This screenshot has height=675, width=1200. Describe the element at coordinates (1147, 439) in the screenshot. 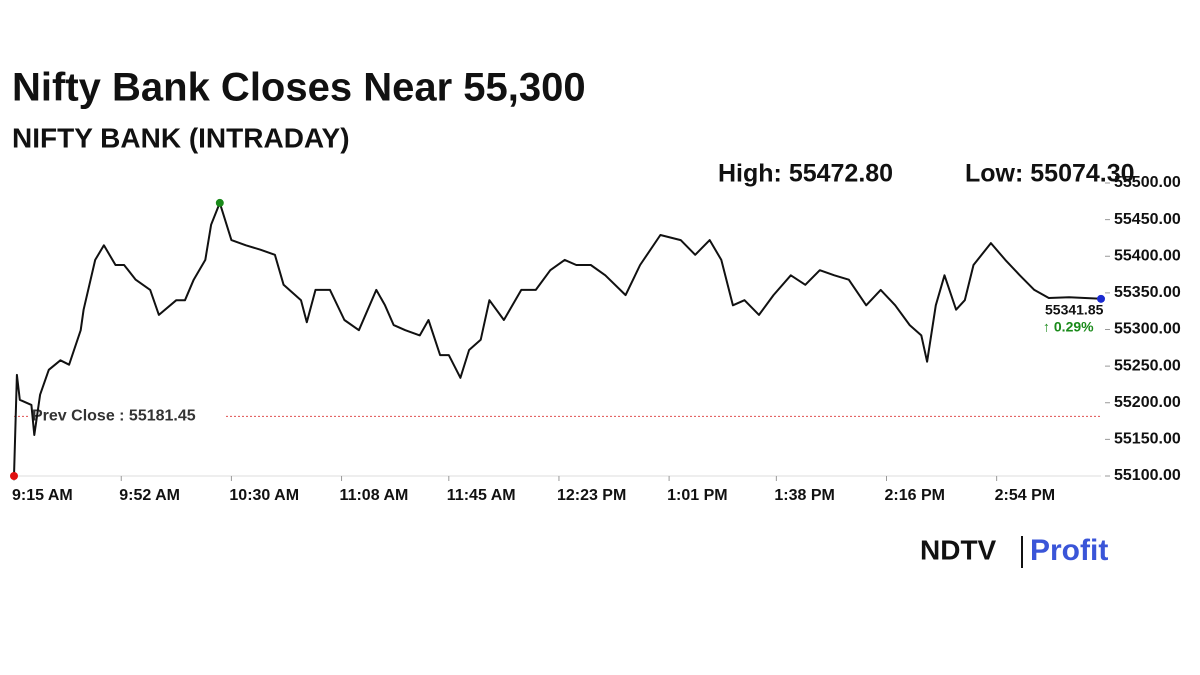

I see `y-tick-label: 55150.00` at that location.